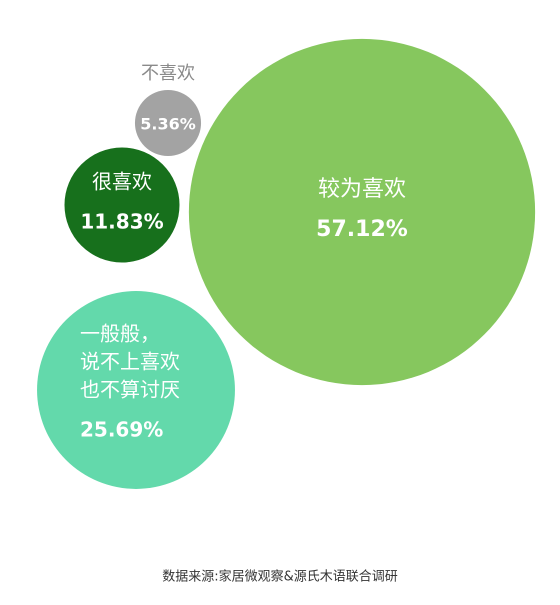 Image resolution: width=560 pixels, height=605 pixels. Describe the element at coordinates (121, 430) in the screenshot. I see `value-label: 25.69%` at that location.